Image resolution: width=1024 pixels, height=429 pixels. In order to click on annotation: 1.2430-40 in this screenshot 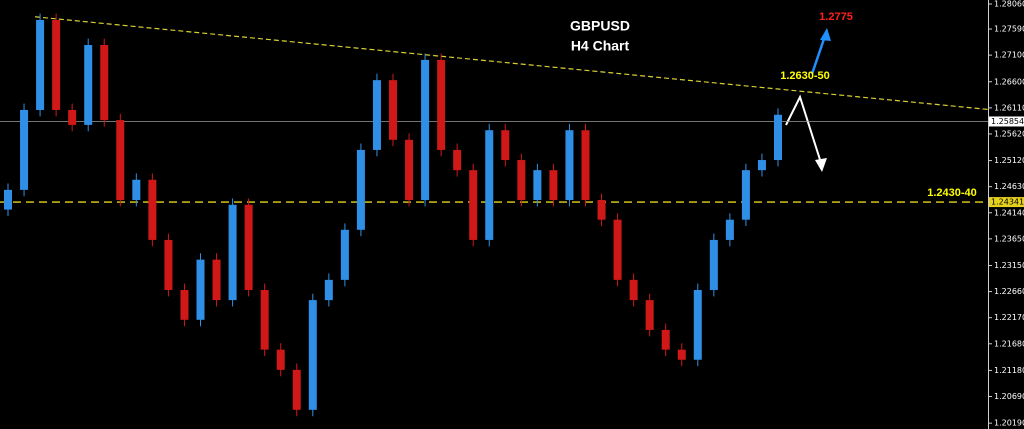, I will do `click(952, 193)`.